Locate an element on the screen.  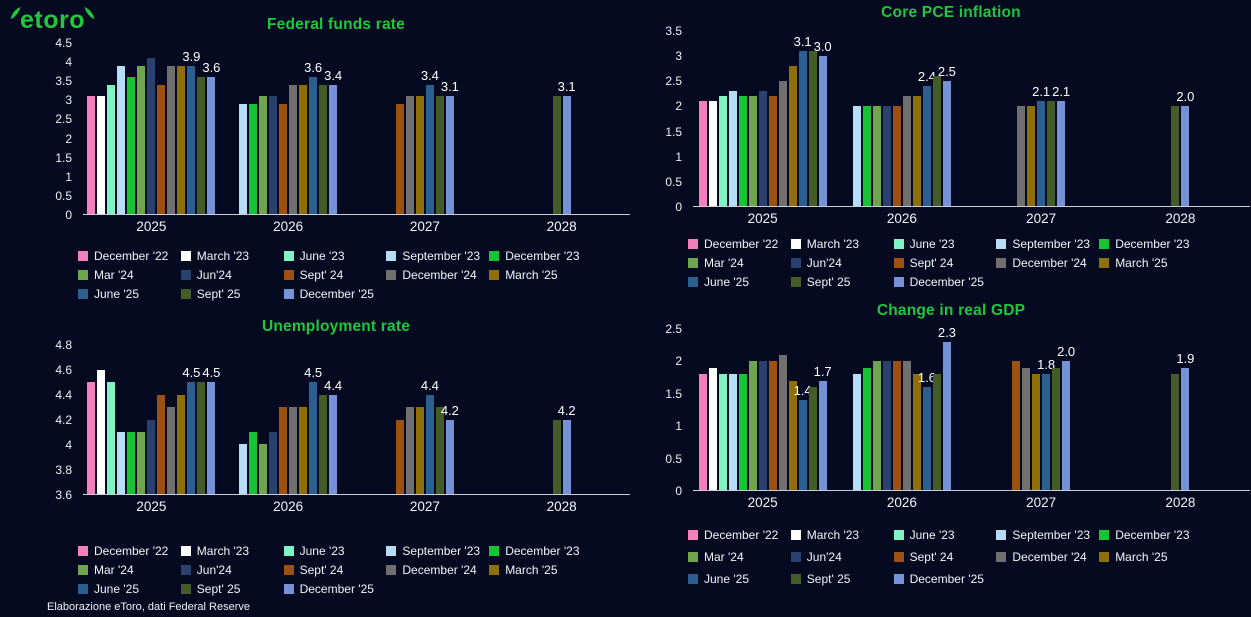
bar-september-23-2025 is located at coordinates (121, 139).